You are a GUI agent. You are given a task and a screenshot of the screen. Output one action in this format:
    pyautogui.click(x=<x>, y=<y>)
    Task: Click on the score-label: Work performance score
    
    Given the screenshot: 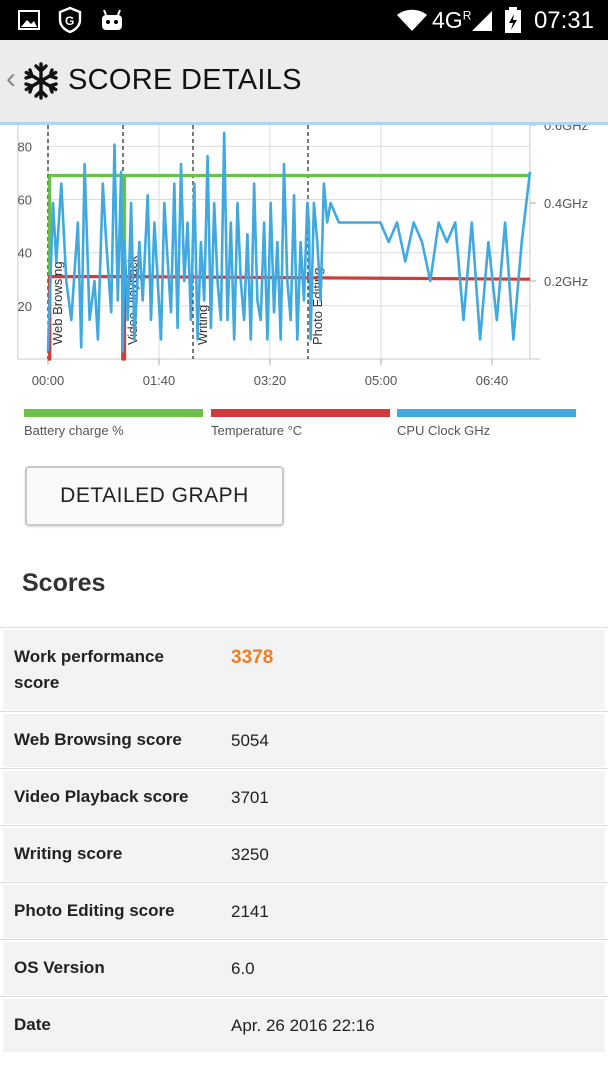 What is the action you would take?
    pyautogui.click(x=89, y=669)
    